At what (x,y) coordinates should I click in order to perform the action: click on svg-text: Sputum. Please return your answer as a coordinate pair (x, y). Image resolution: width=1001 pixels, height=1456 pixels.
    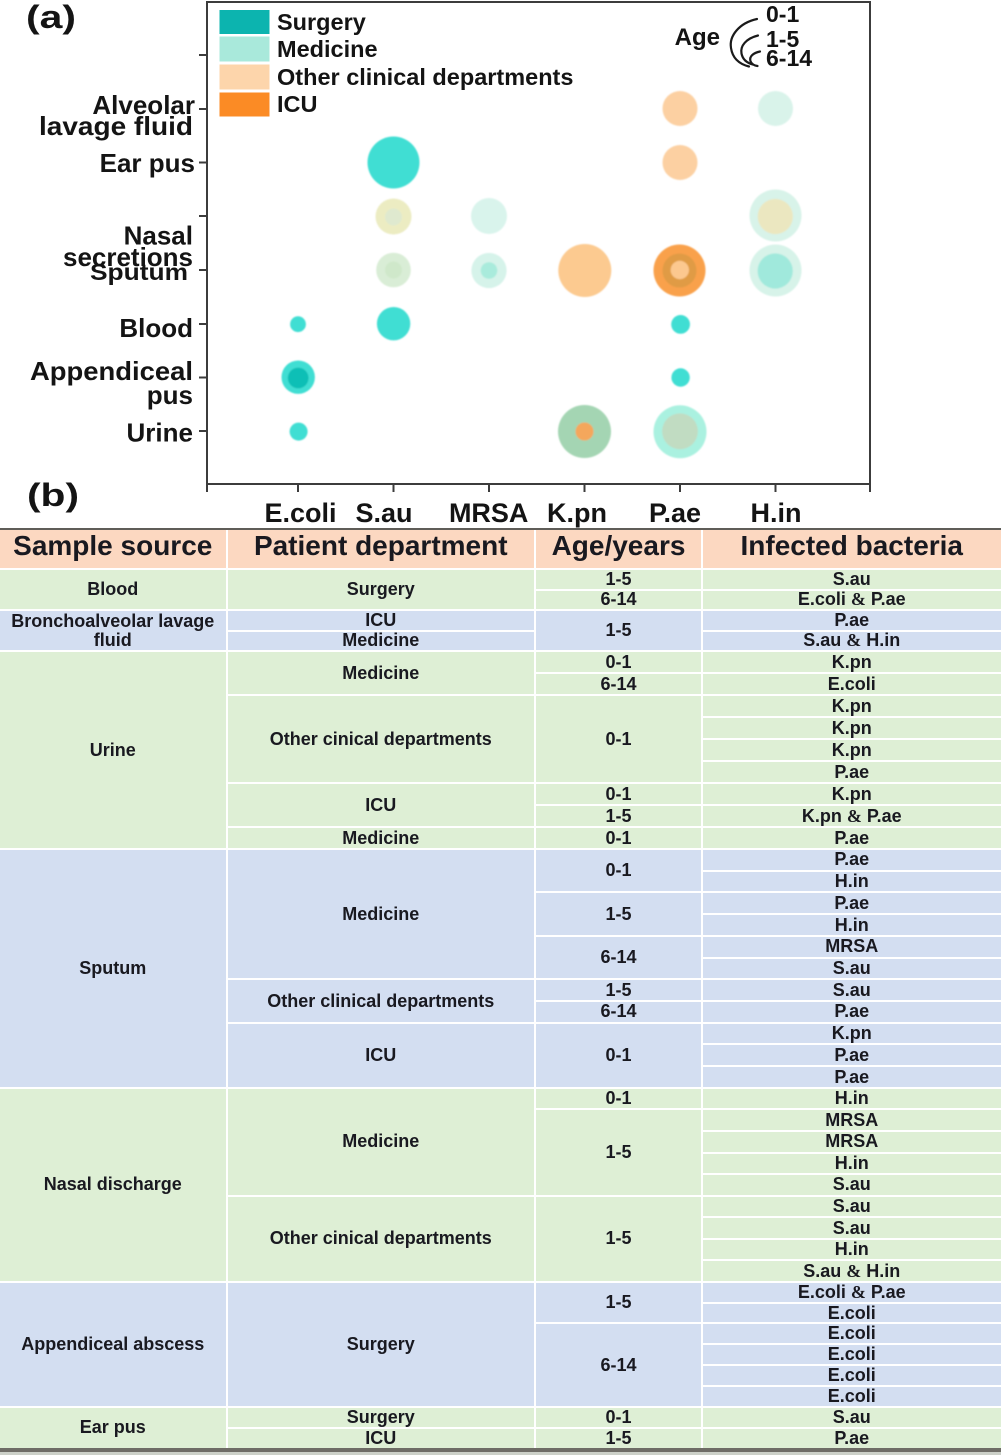
    Looking at the image, I should click on (139, 272).